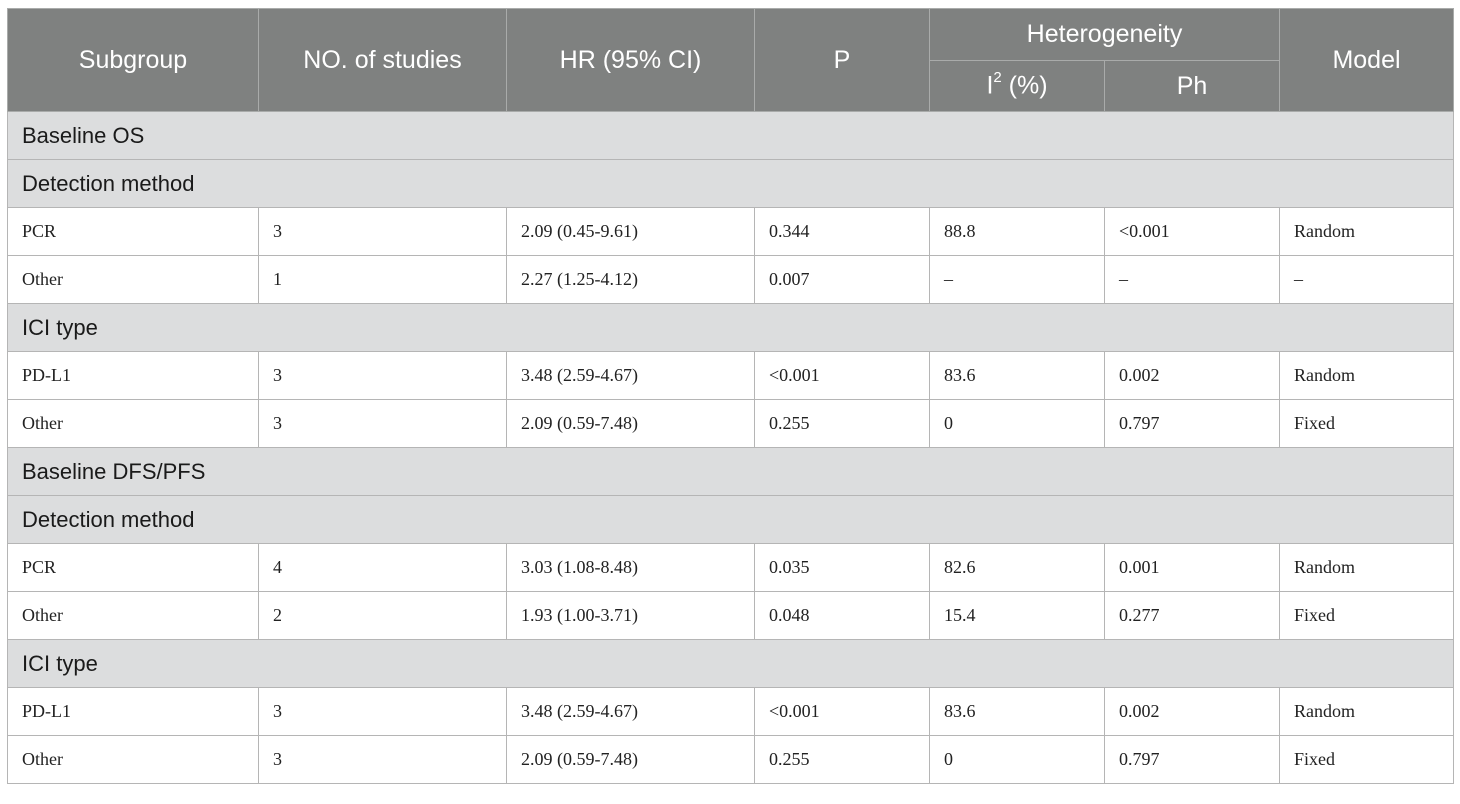  What do you see at coordinates (990, 85) in the screenshot?
I see `header-i2-base: I` at bounding box center [990, 85].